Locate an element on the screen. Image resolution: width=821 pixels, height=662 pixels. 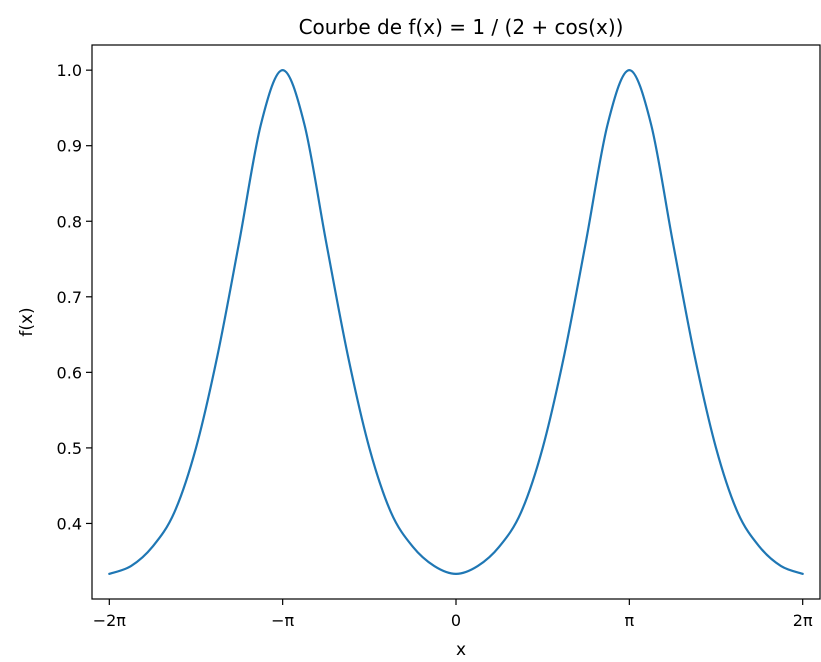
x-tick-label: −π is located at coordinates (282, 620).